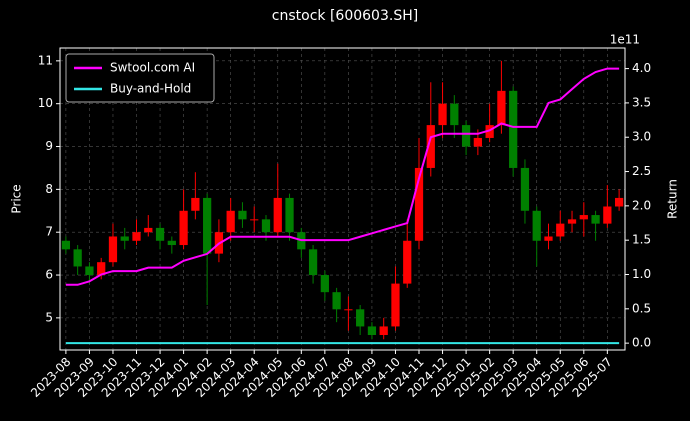  Describe the element at coordinates (641, 240) in the screenshot. I see `y2-tick-label: 1.5` at that location.